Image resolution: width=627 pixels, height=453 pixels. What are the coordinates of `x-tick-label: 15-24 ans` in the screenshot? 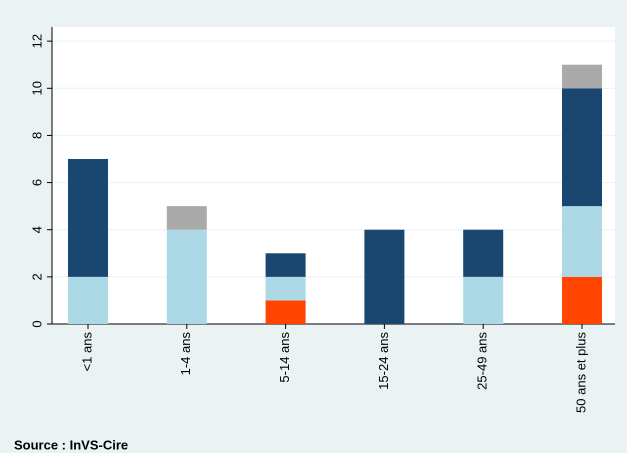 It's located at (383, 361).